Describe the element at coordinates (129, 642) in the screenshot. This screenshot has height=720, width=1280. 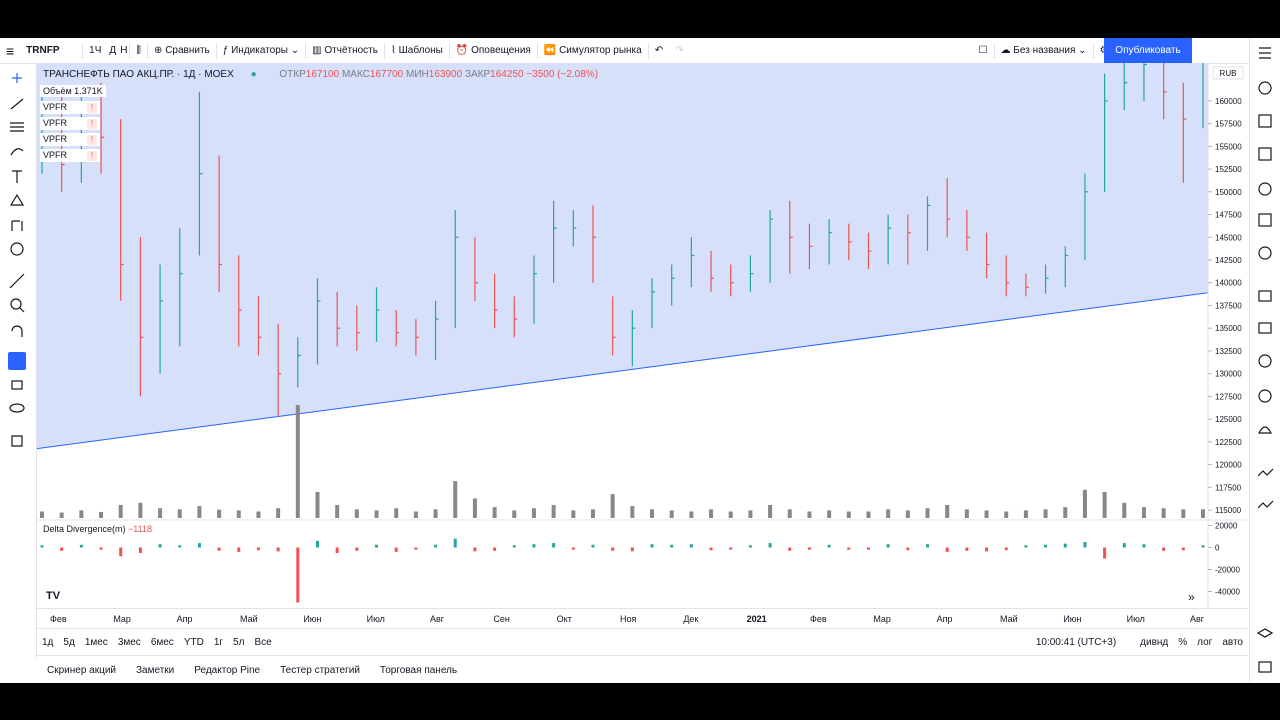
I see `range-button: 3мес` at that location.